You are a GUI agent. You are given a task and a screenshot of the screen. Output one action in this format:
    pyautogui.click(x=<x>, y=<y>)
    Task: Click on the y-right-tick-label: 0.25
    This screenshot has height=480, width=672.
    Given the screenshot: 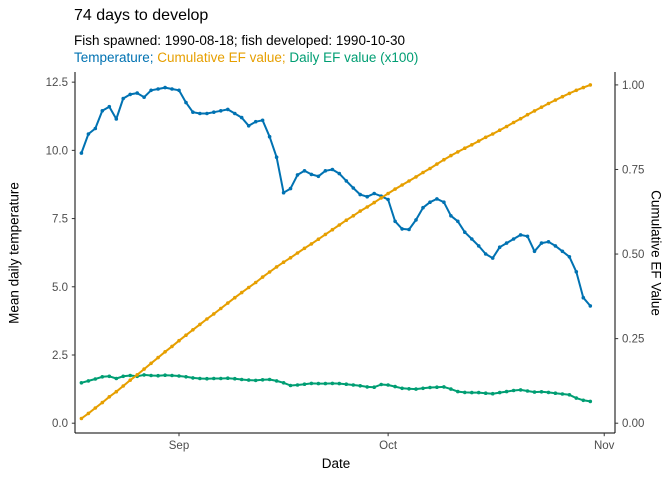 What is the action you would take?
    pyautogui.click(x=633, y=340)
    